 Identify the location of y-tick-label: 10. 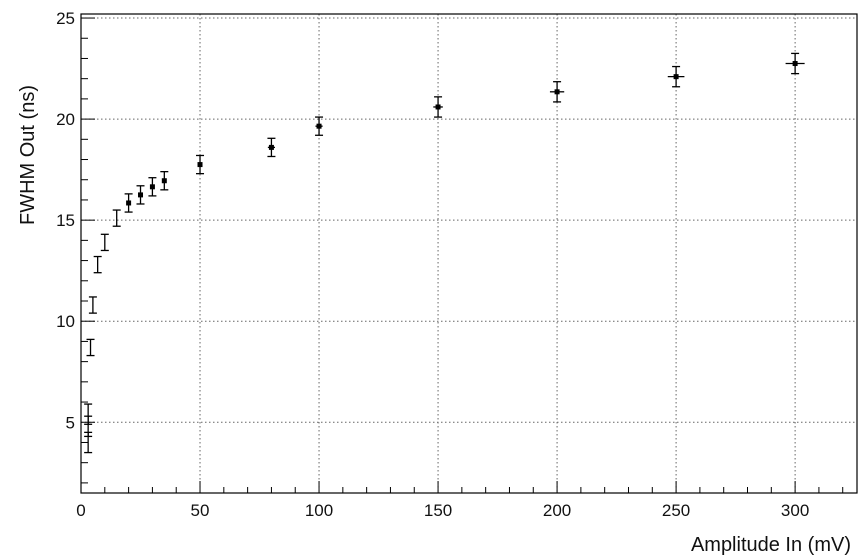
(65, 321).